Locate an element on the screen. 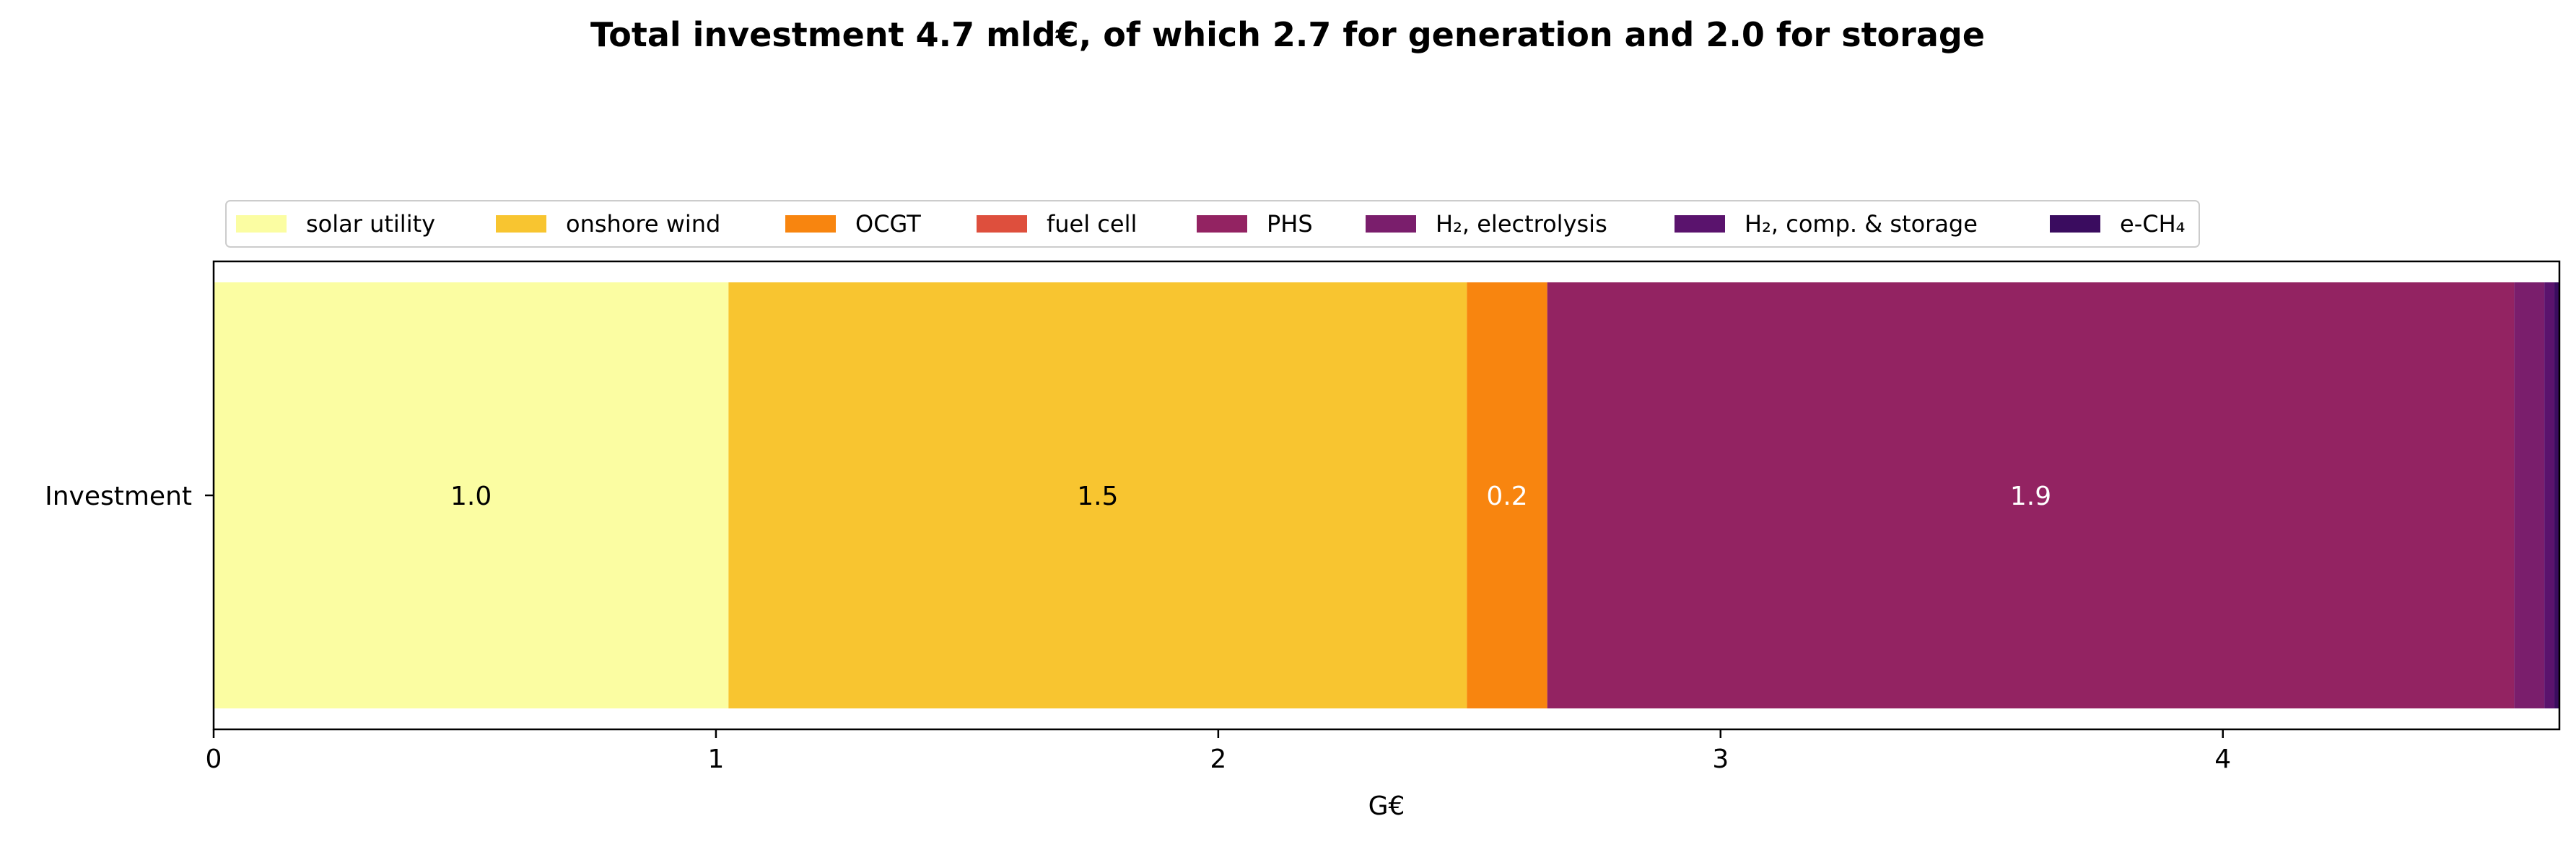  x-tick-label: 3 is located at coordinates (1720, 759).